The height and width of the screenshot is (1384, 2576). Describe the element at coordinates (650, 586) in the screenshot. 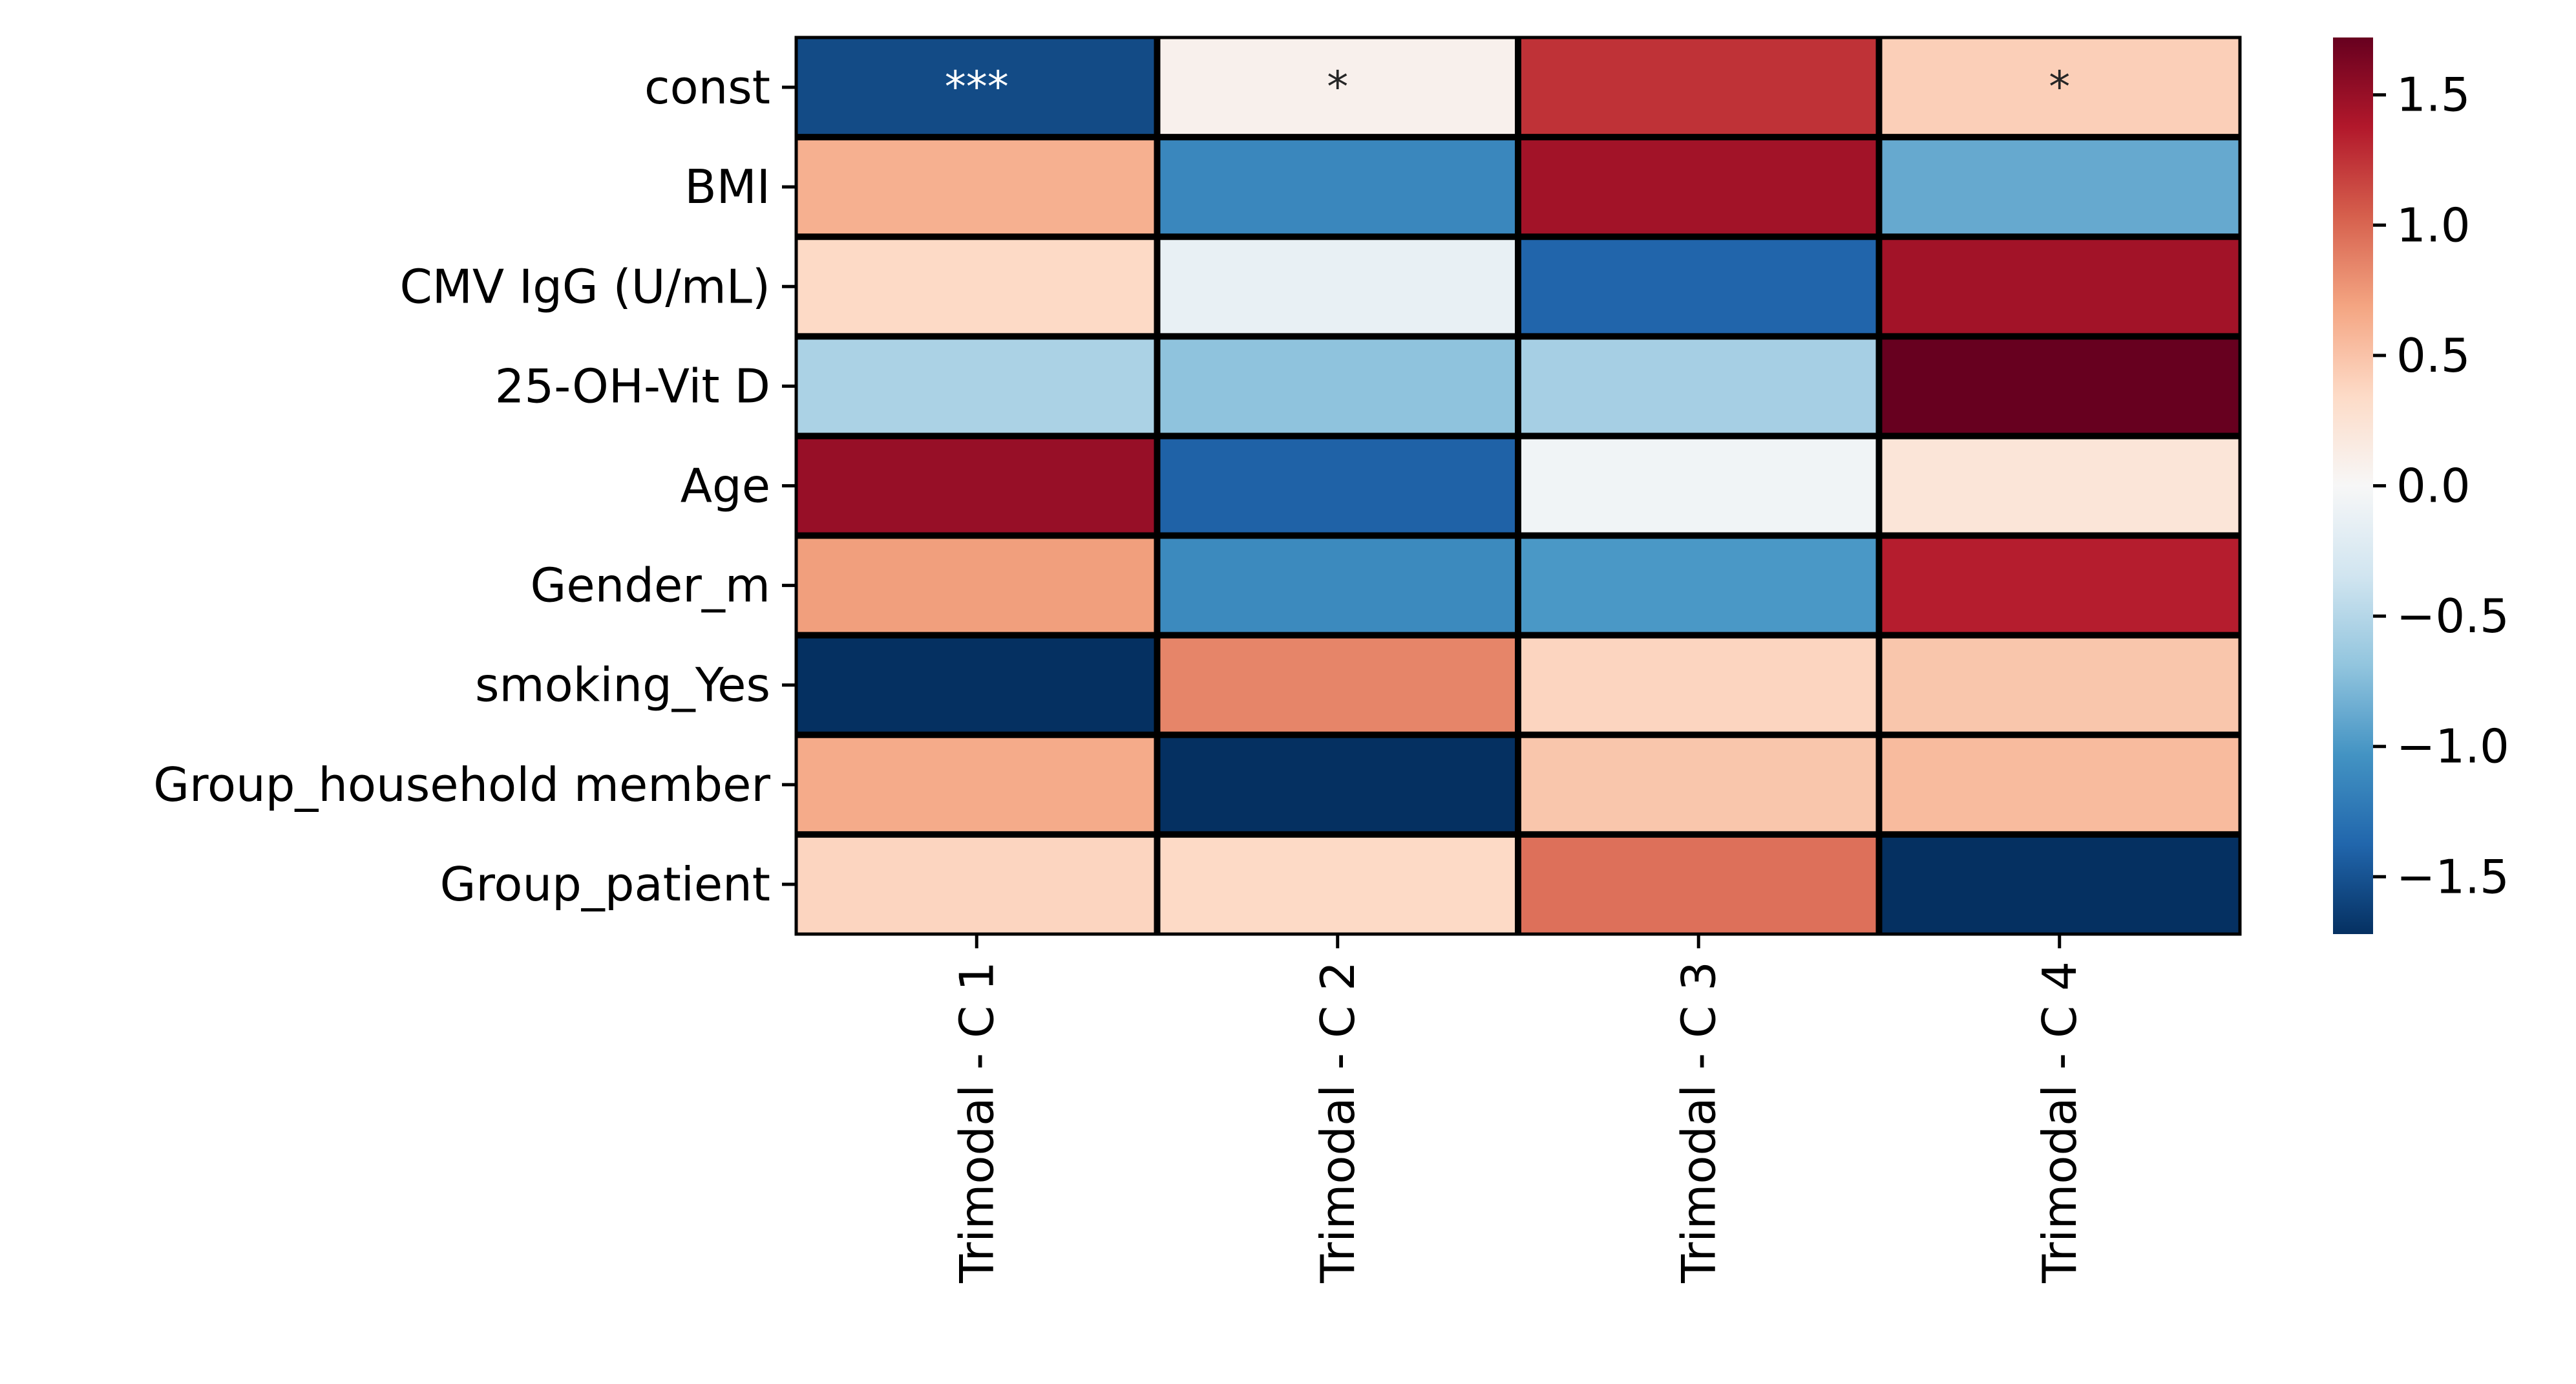

I see `y-tick-label: Gender_m` at that location.